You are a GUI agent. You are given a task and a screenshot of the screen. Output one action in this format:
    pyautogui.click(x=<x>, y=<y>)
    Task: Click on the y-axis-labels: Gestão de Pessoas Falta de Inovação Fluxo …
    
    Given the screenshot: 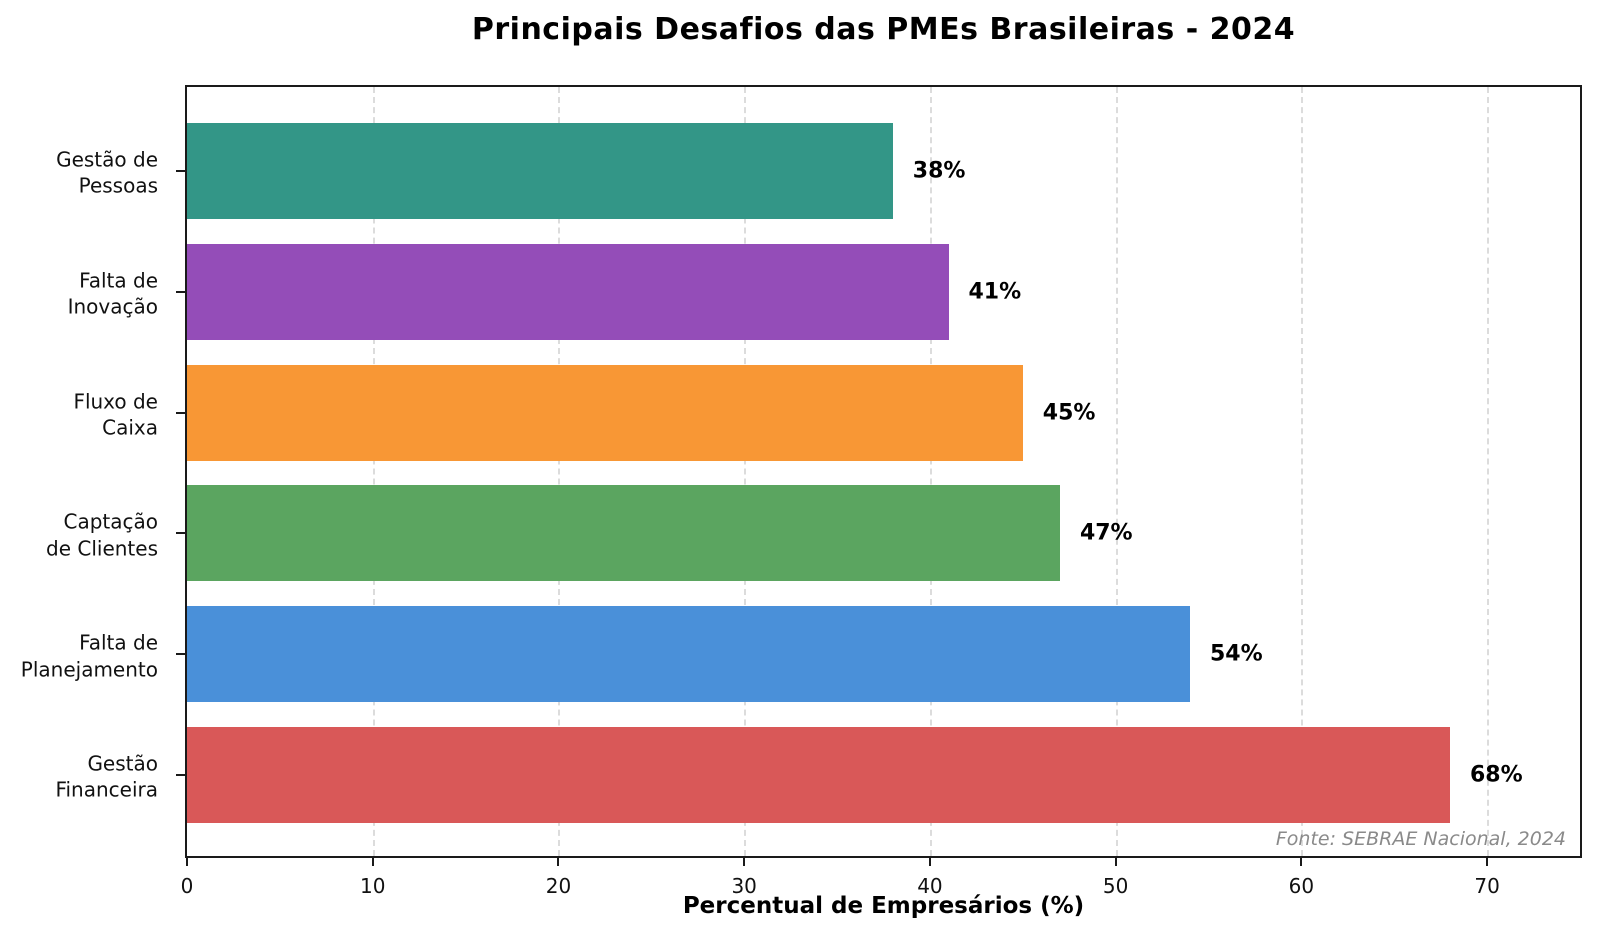 What is the action you would take?
    pyautogui.click(x=85, y=473)
    